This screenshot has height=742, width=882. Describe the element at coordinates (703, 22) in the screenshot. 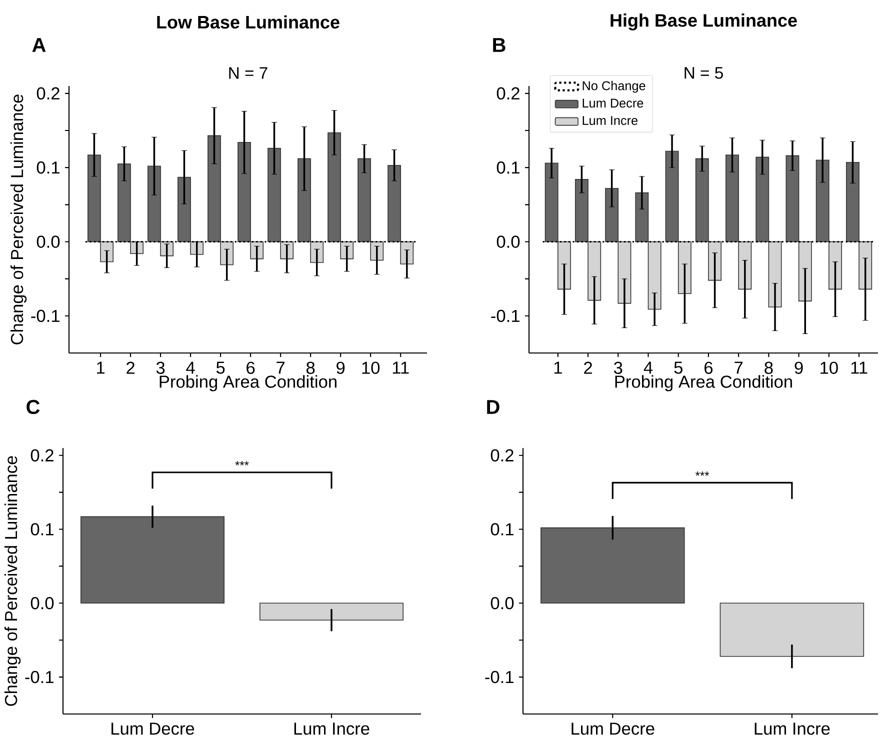

I see `chart-title: High Base Luminance` at that location.